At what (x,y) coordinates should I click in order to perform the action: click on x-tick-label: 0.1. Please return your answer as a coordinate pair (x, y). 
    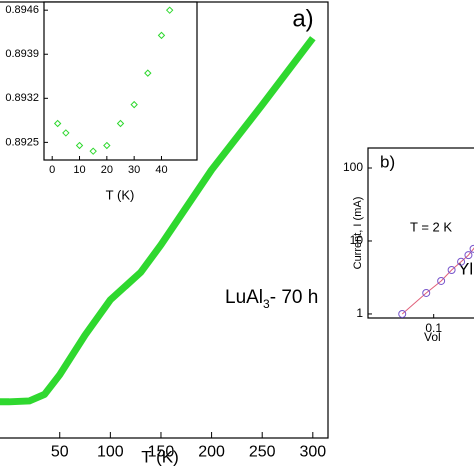
    Looking at the image, I should click on (433, 328).